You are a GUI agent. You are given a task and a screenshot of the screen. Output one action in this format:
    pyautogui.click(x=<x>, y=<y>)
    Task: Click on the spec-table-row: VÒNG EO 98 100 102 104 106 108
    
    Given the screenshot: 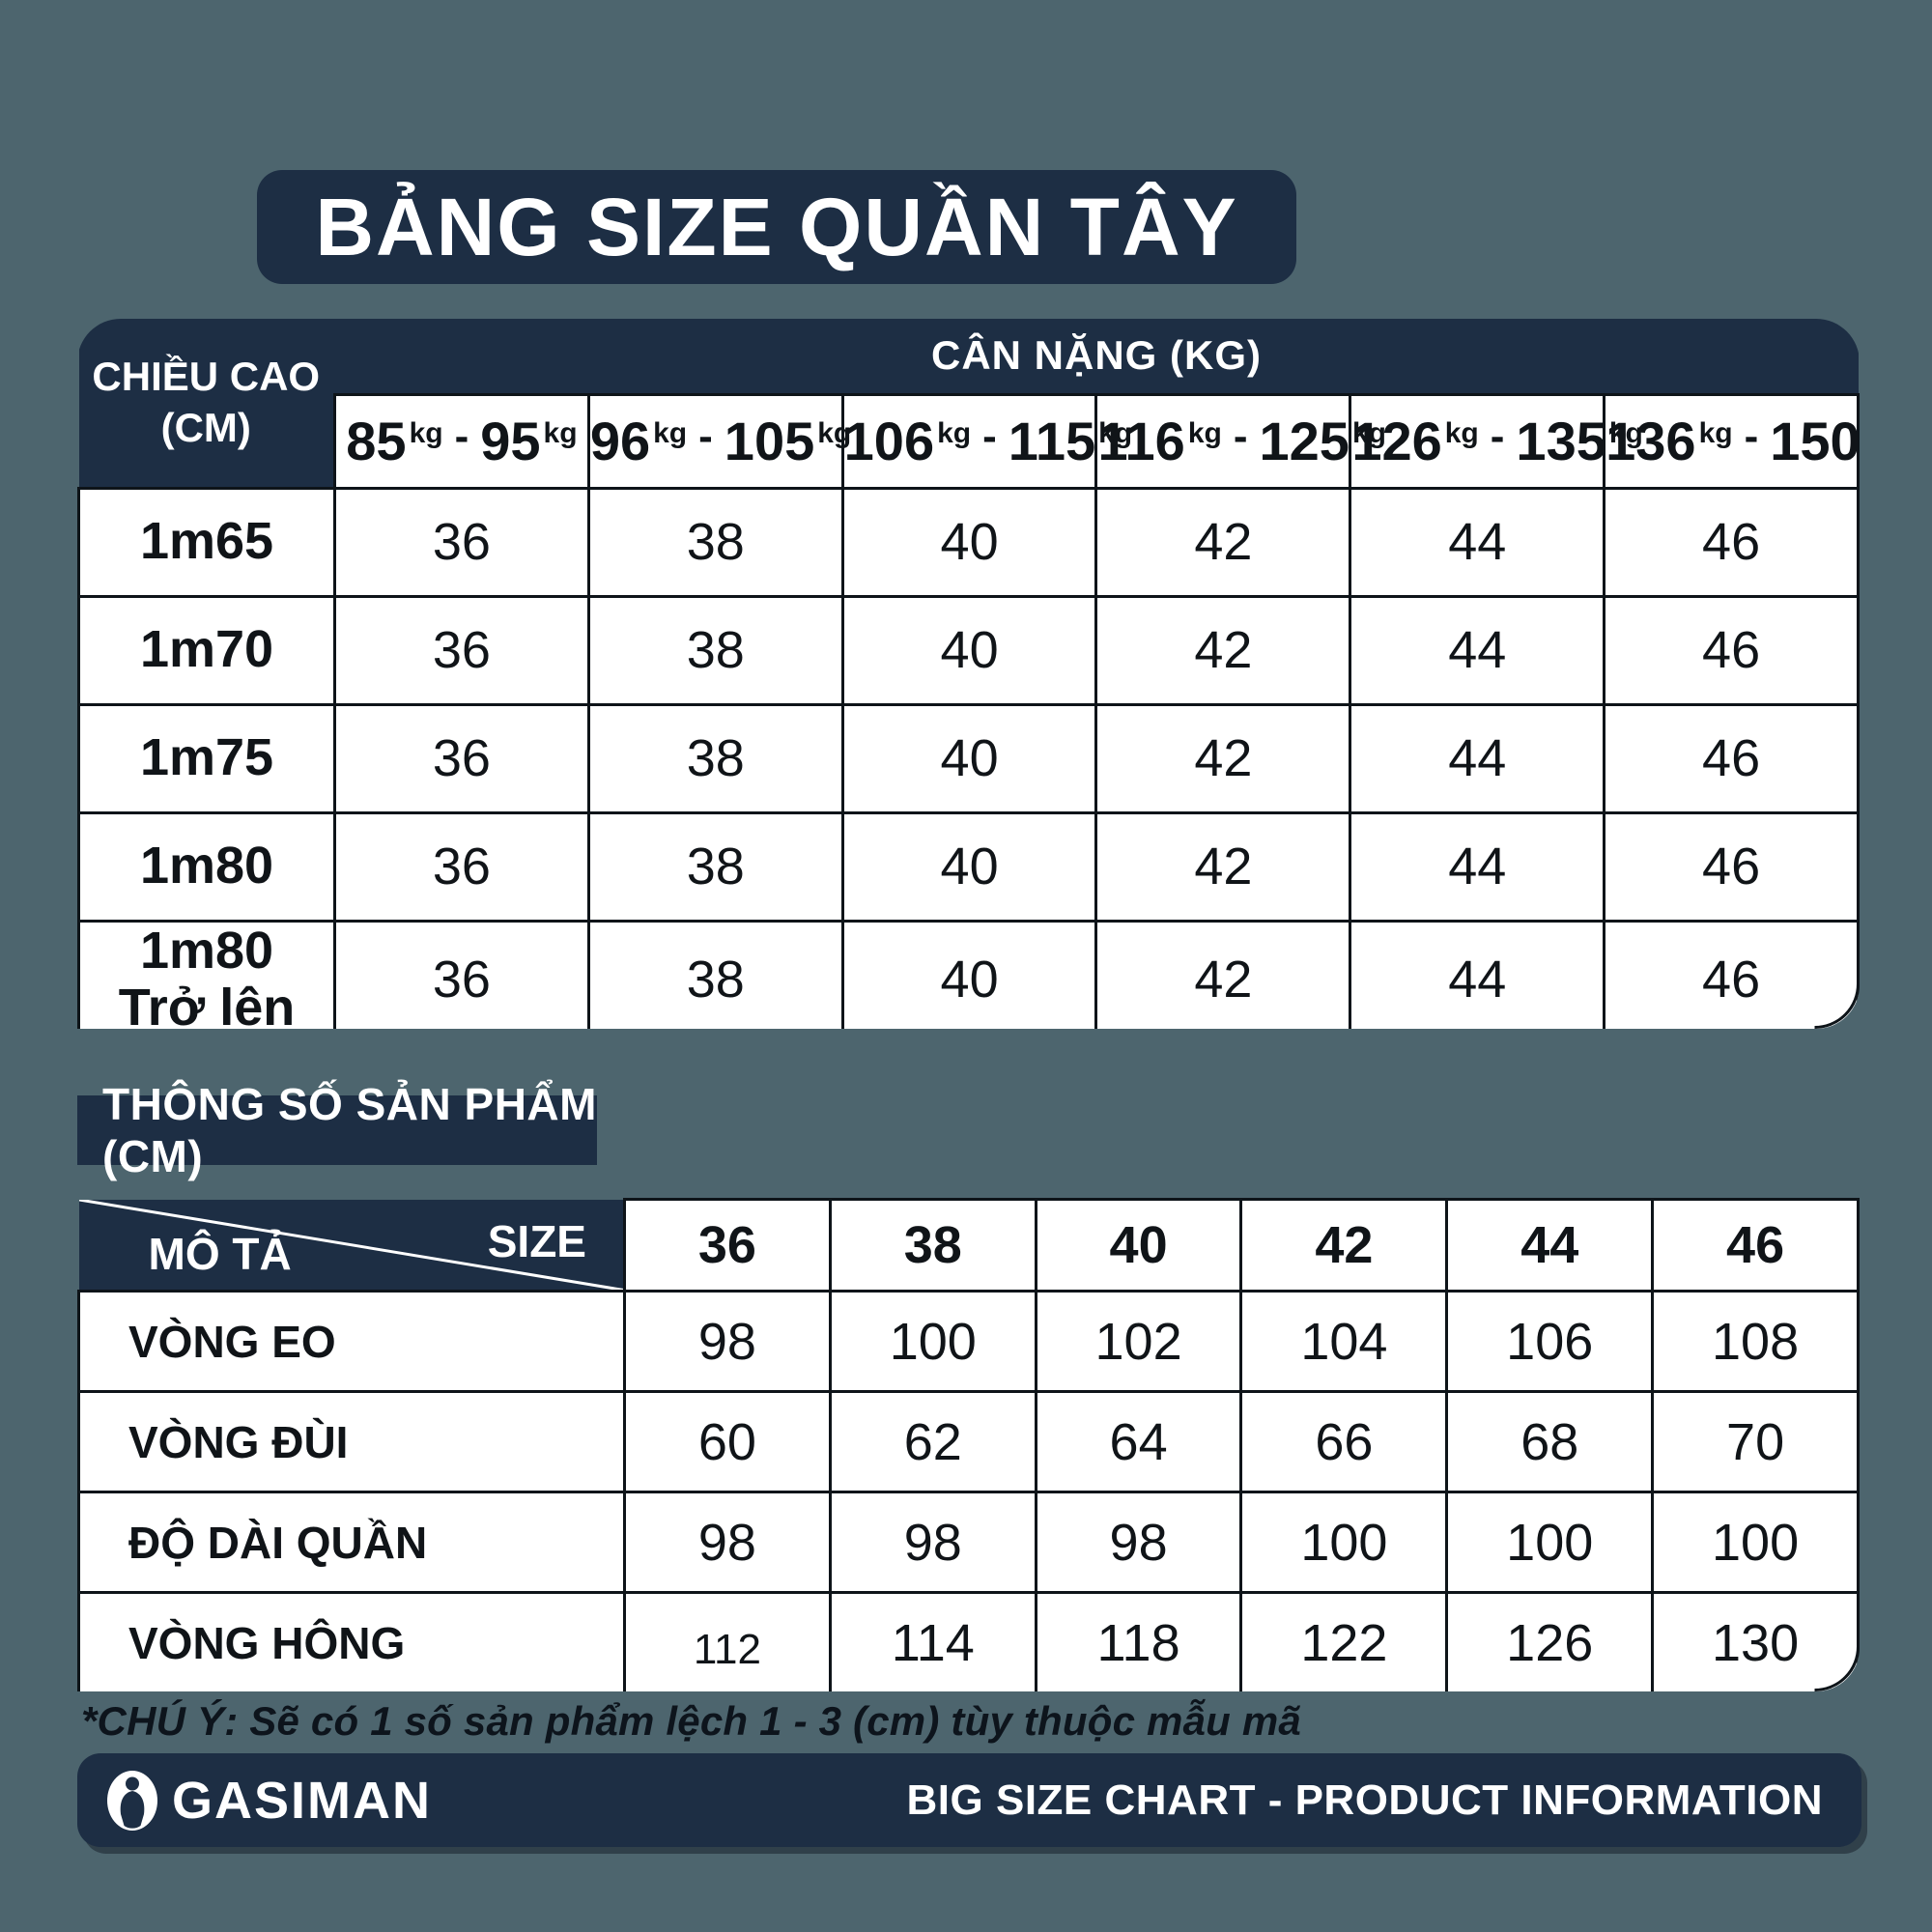 What is the action you would take?
    pyautogui.click(x=968, y=1341)
    